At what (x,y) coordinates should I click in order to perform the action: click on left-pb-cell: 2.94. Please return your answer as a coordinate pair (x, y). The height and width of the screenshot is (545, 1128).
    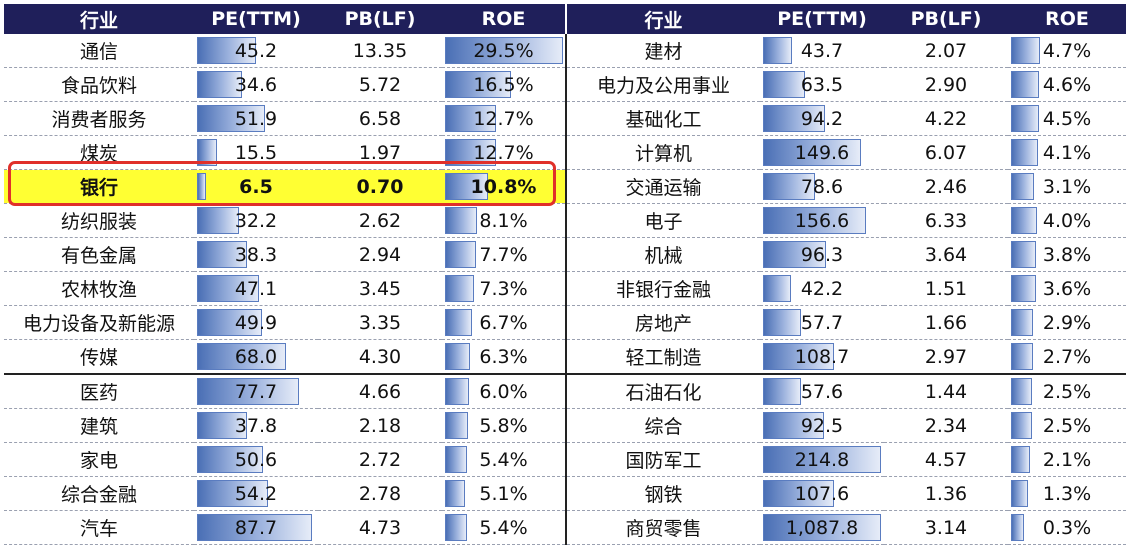
    Looking at the image, I should click on (380, 254).